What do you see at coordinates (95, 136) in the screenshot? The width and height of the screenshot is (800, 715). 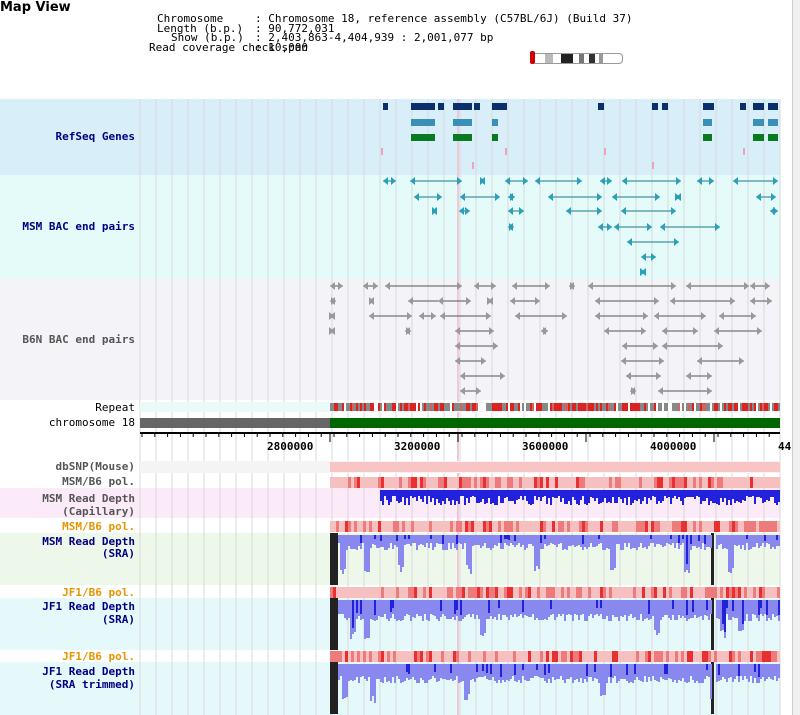 I see `track-label-refseq: RefSeq Genes` at bounding box center [95, 136].